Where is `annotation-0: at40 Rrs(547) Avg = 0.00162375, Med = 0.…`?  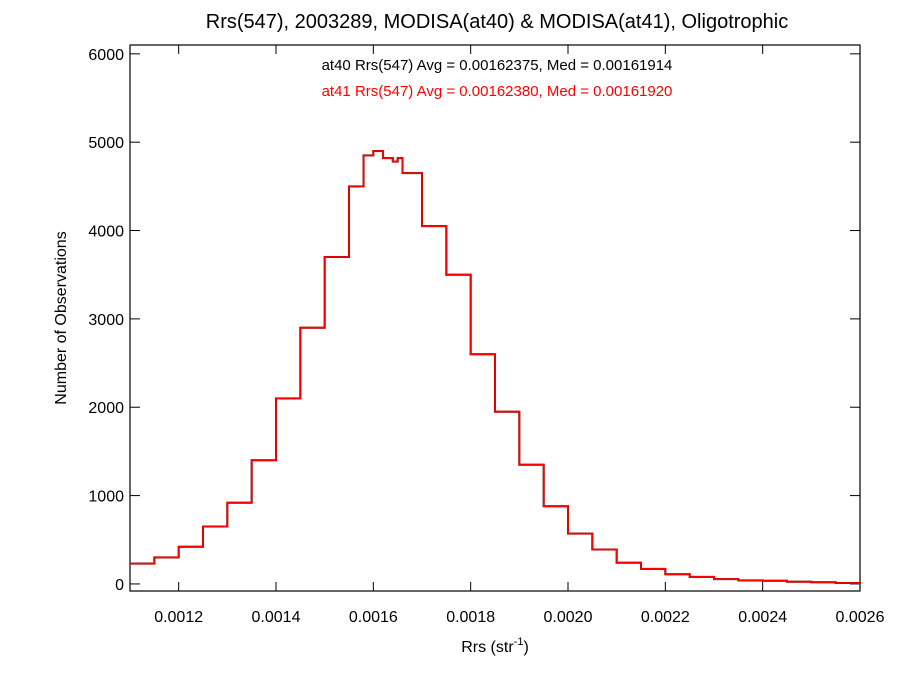 annotation-0: at40 Rrs(547) Avg = 0.00162375, Med = 0.… is located at coordinates (497, 65).